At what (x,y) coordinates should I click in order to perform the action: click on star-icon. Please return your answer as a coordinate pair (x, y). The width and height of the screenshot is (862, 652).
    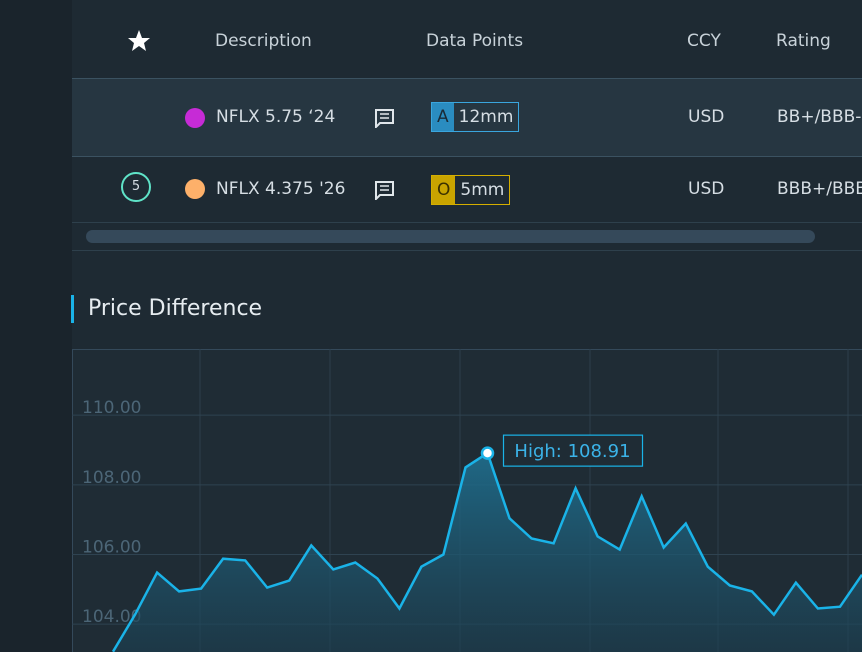
    Looking at the image, I should click on (139, 41).